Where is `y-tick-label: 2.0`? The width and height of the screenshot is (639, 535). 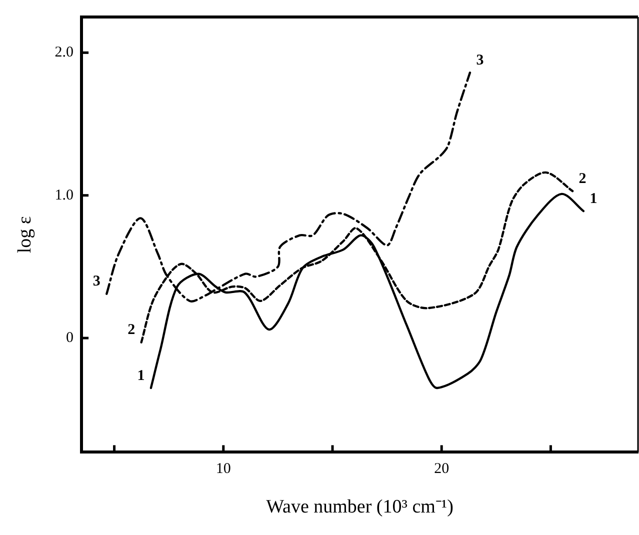
y-tick-label: 2.0 is located at coordinates (64, 52).